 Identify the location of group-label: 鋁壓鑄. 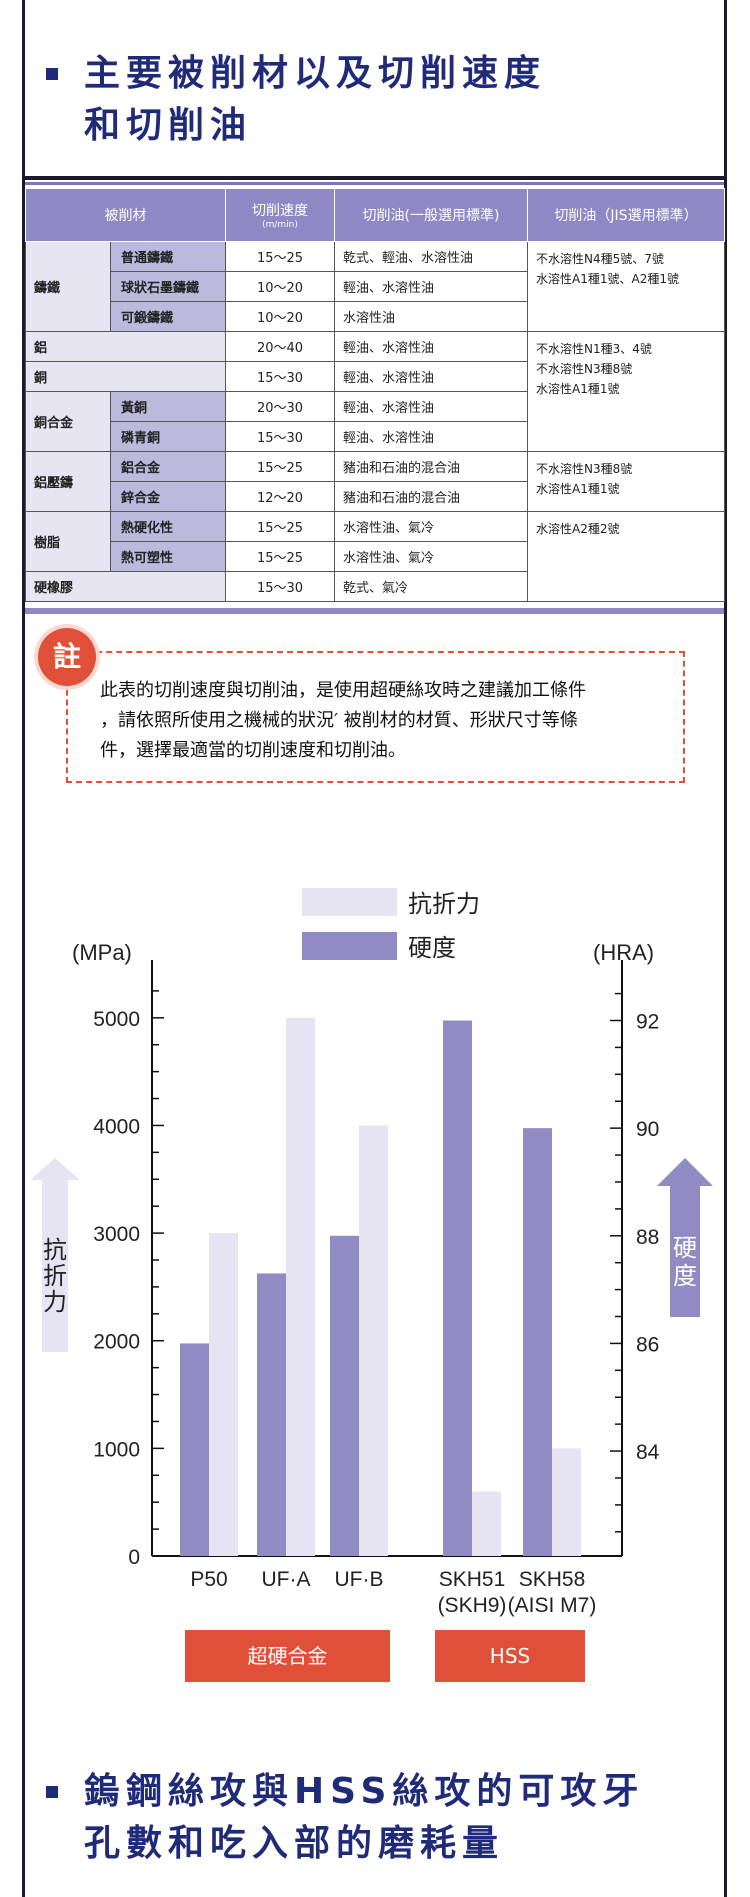
(68, 481).